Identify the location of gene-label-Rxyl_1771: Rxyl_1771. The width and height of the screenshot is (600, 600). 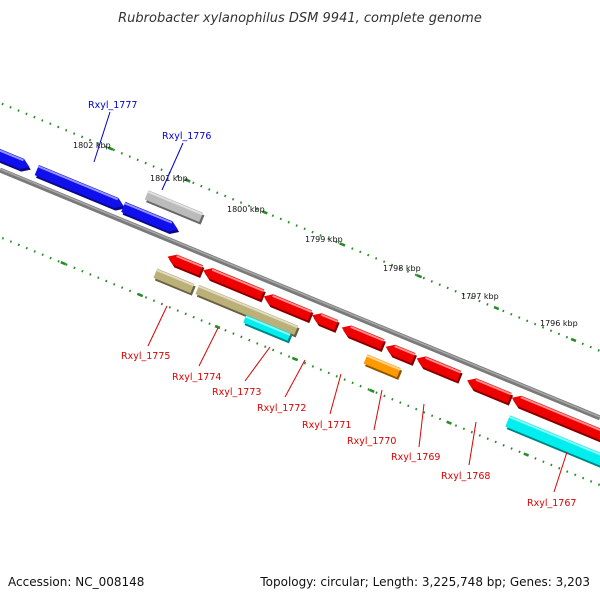
(326, 425).